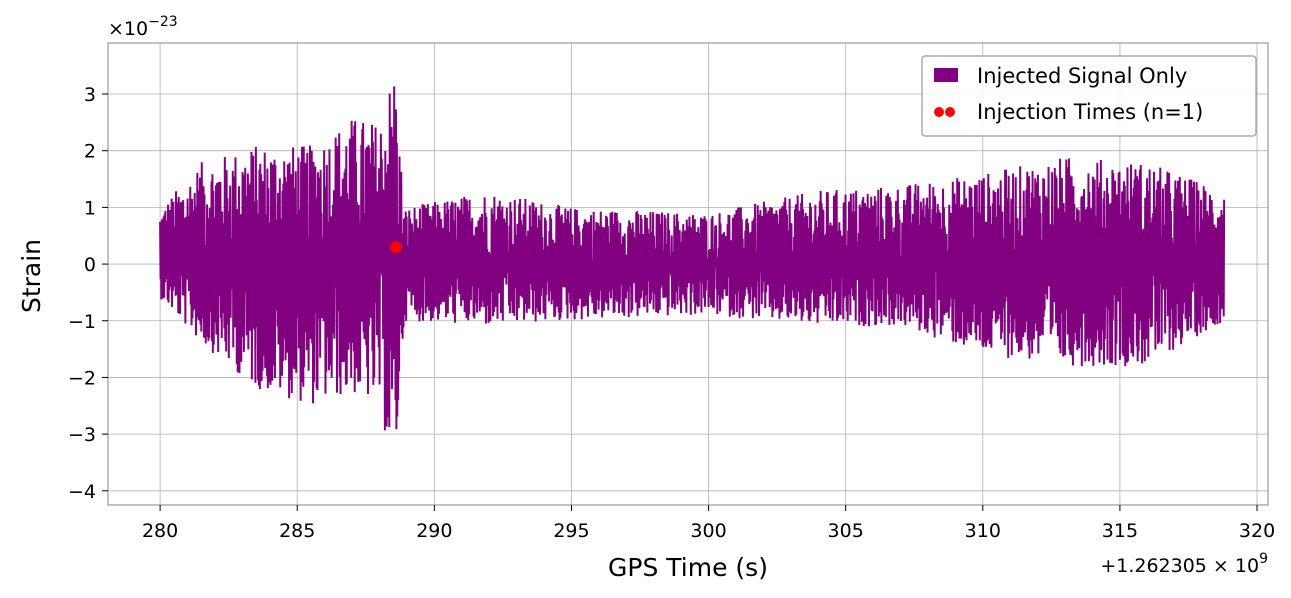 The height and width of the screenshot is (598, 1291). What do you see at coordinates (1184, 564) in the screenshot?
I see `x-axis-offset-label: +1.262305 × 109` at bounding box center [1184, 564].